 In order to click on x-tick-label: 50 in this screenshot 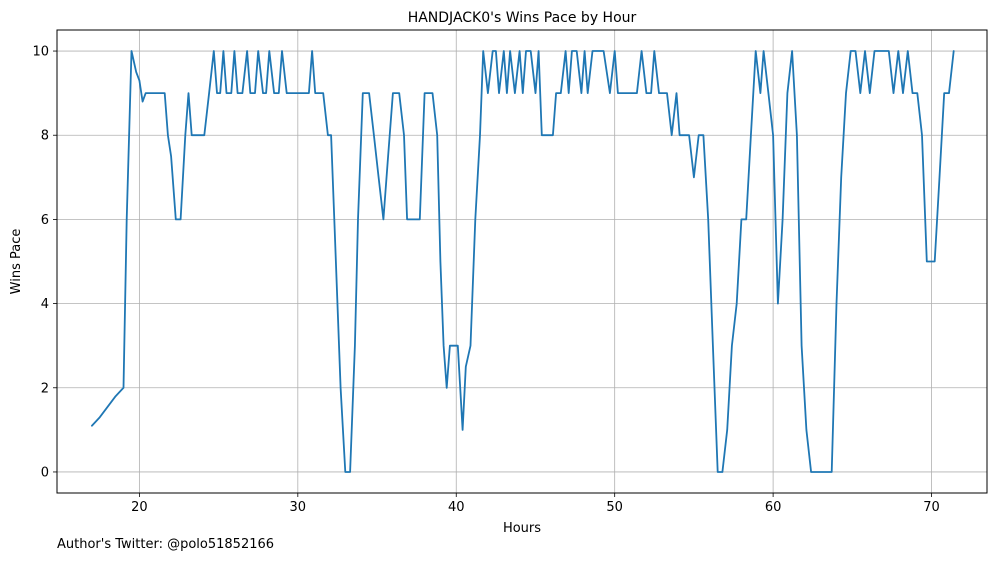, I will do `click(614, 507)`.